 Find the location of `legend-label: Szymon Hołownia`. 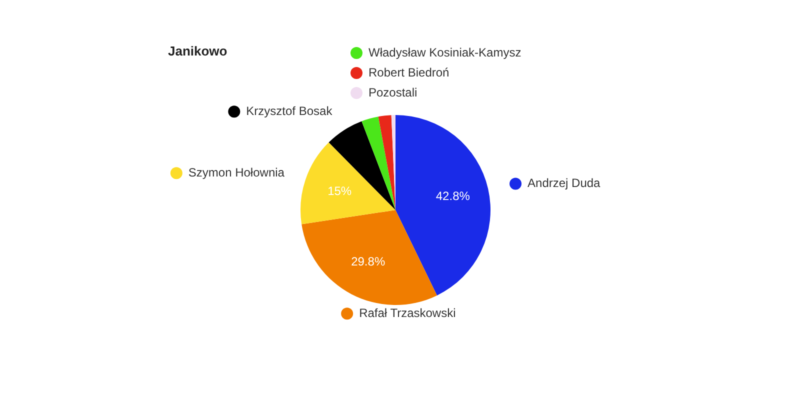

legend-label: Szymon Hołownia is located at coordinates (236, 172).